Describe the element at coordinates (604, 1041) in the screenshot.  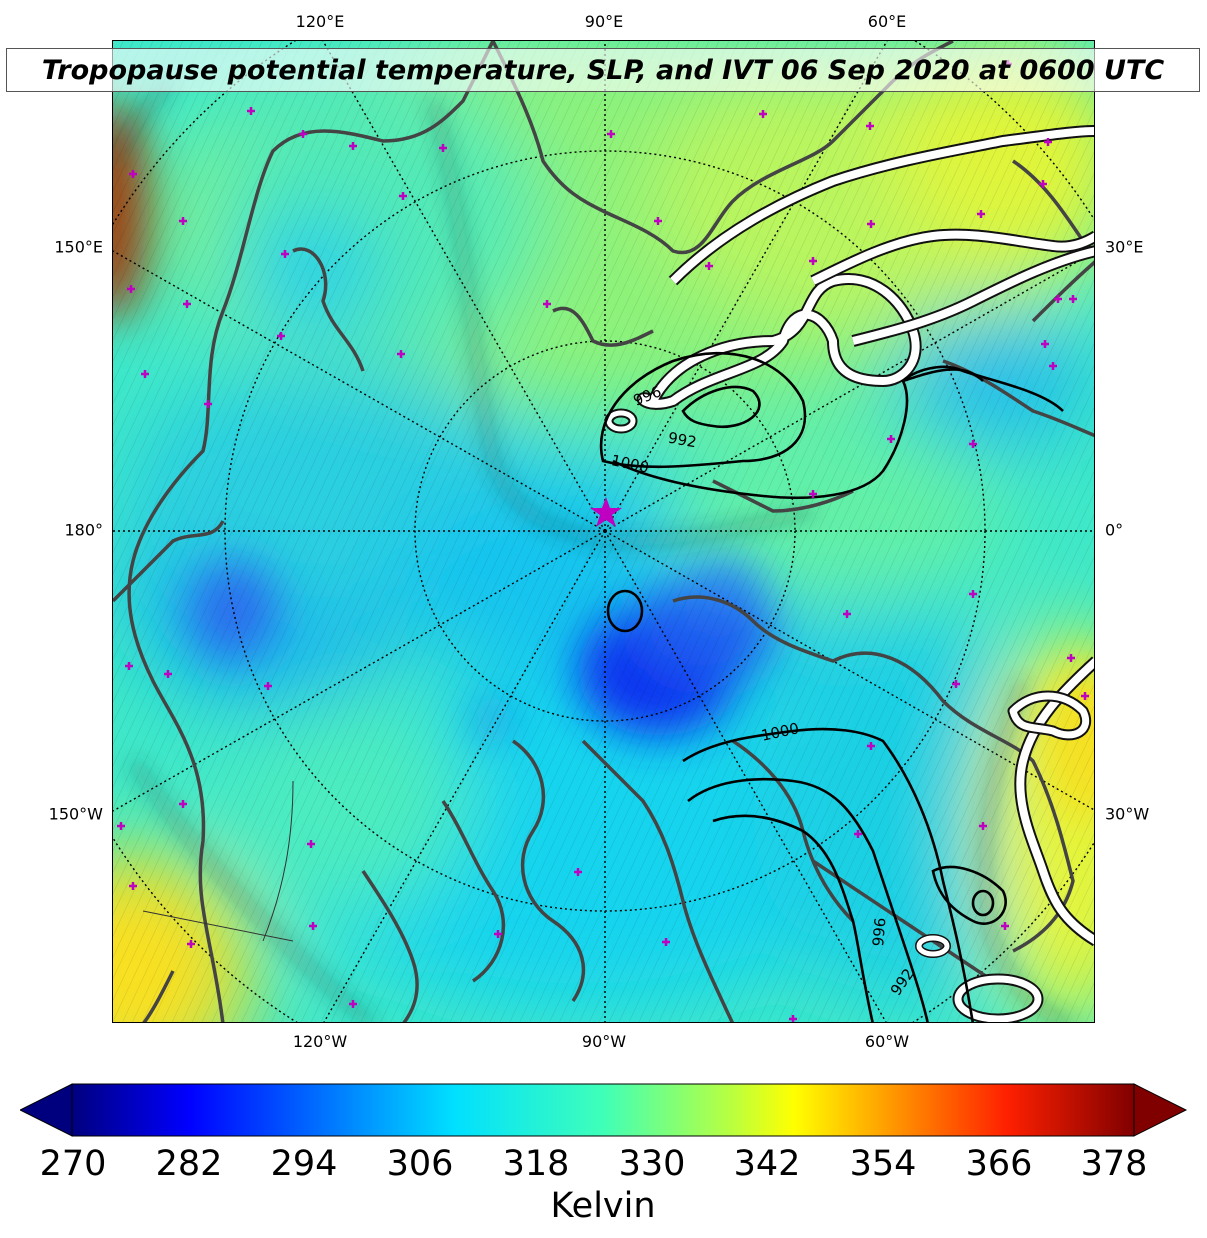
I see `lon-label-bottom: 90°W` at that location.